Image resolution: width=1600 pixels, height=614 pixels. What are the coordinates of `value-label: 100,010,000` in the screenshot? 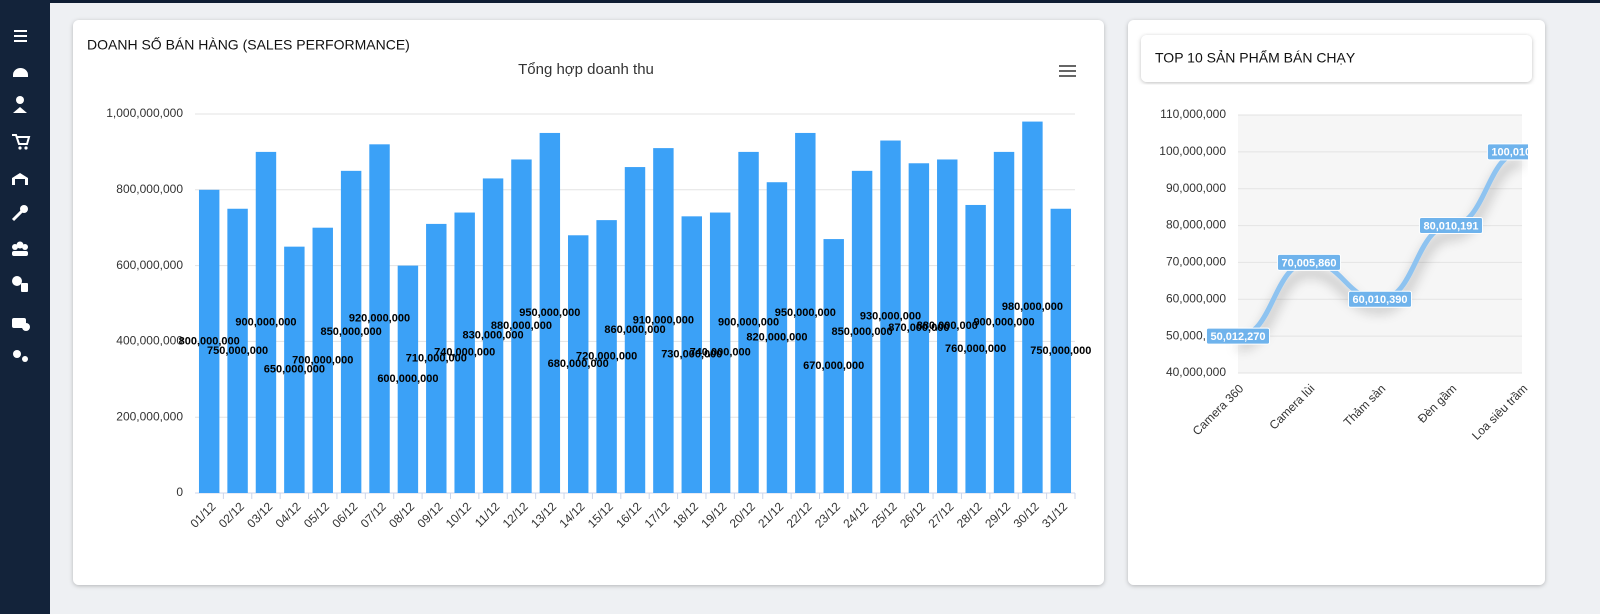 It's located at (1521, 153).